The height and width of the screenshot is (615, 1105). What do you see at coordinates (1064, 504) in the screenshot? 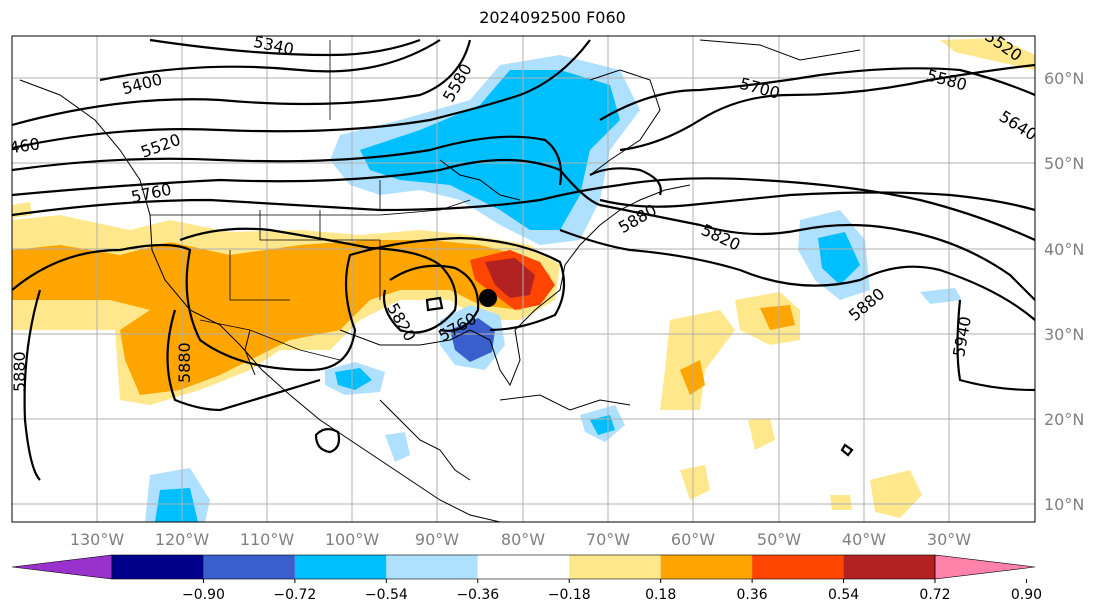
I see `lat-label: 10°N` at bounding box center [1064, 504].